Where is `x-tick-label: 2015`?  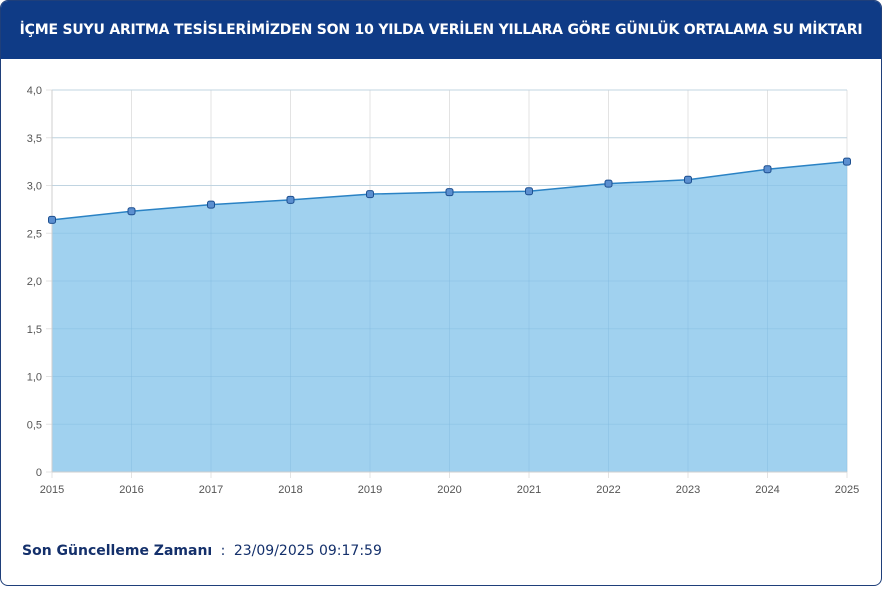
x-tick-label: 2015 is located at coordinates (52, 490).